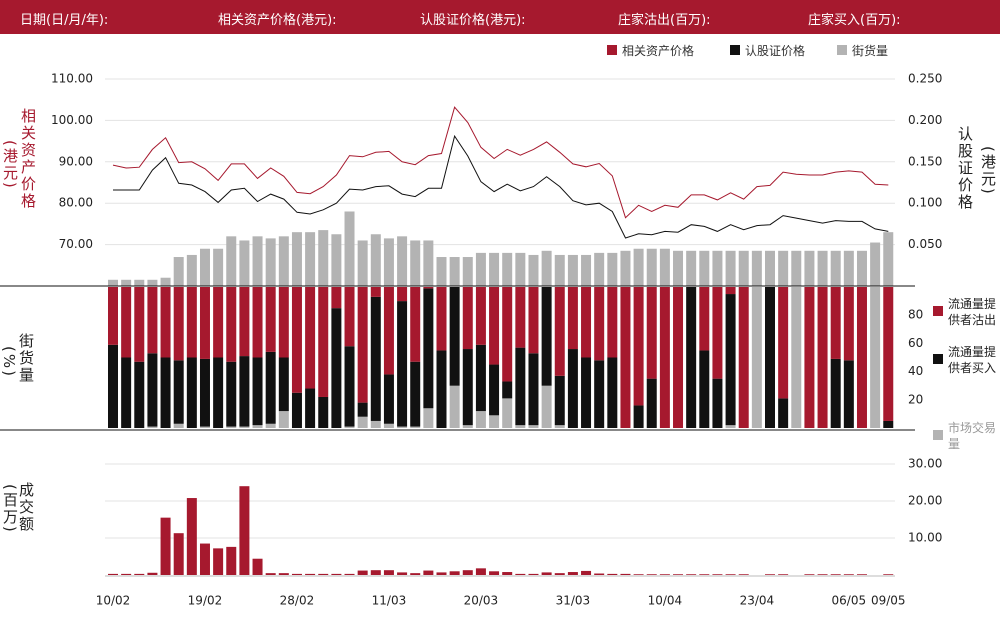  I want to click on y2-axis-label: 认股证价格, so click(965, 168).